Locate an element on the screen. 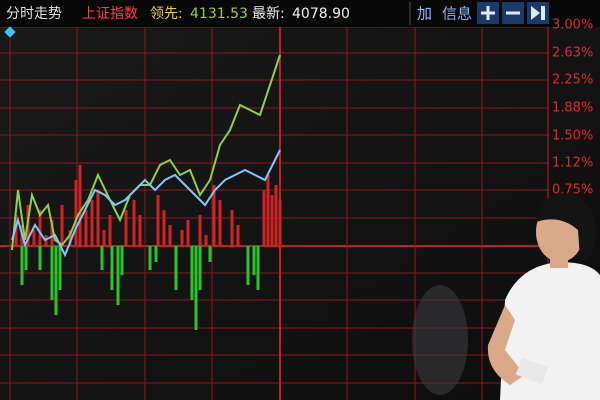  tab: 分时走势 is located at coordinates (34, 14).